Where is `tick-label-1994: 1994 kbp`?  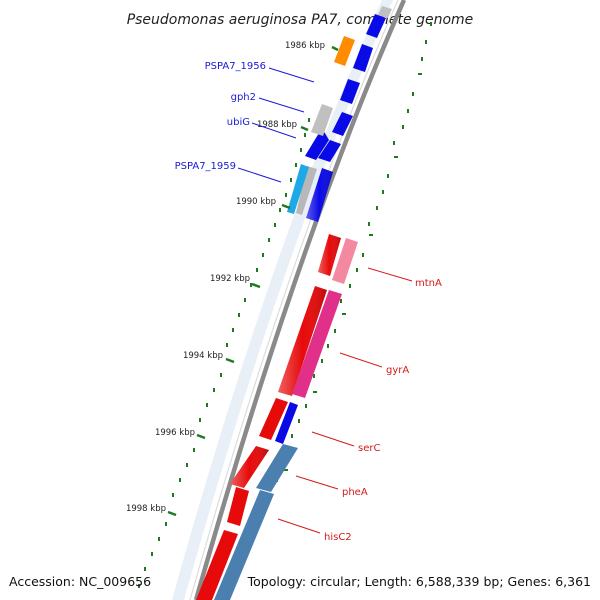
tick-label-1994: 1994 kbp is located at coordinates (203, 356).